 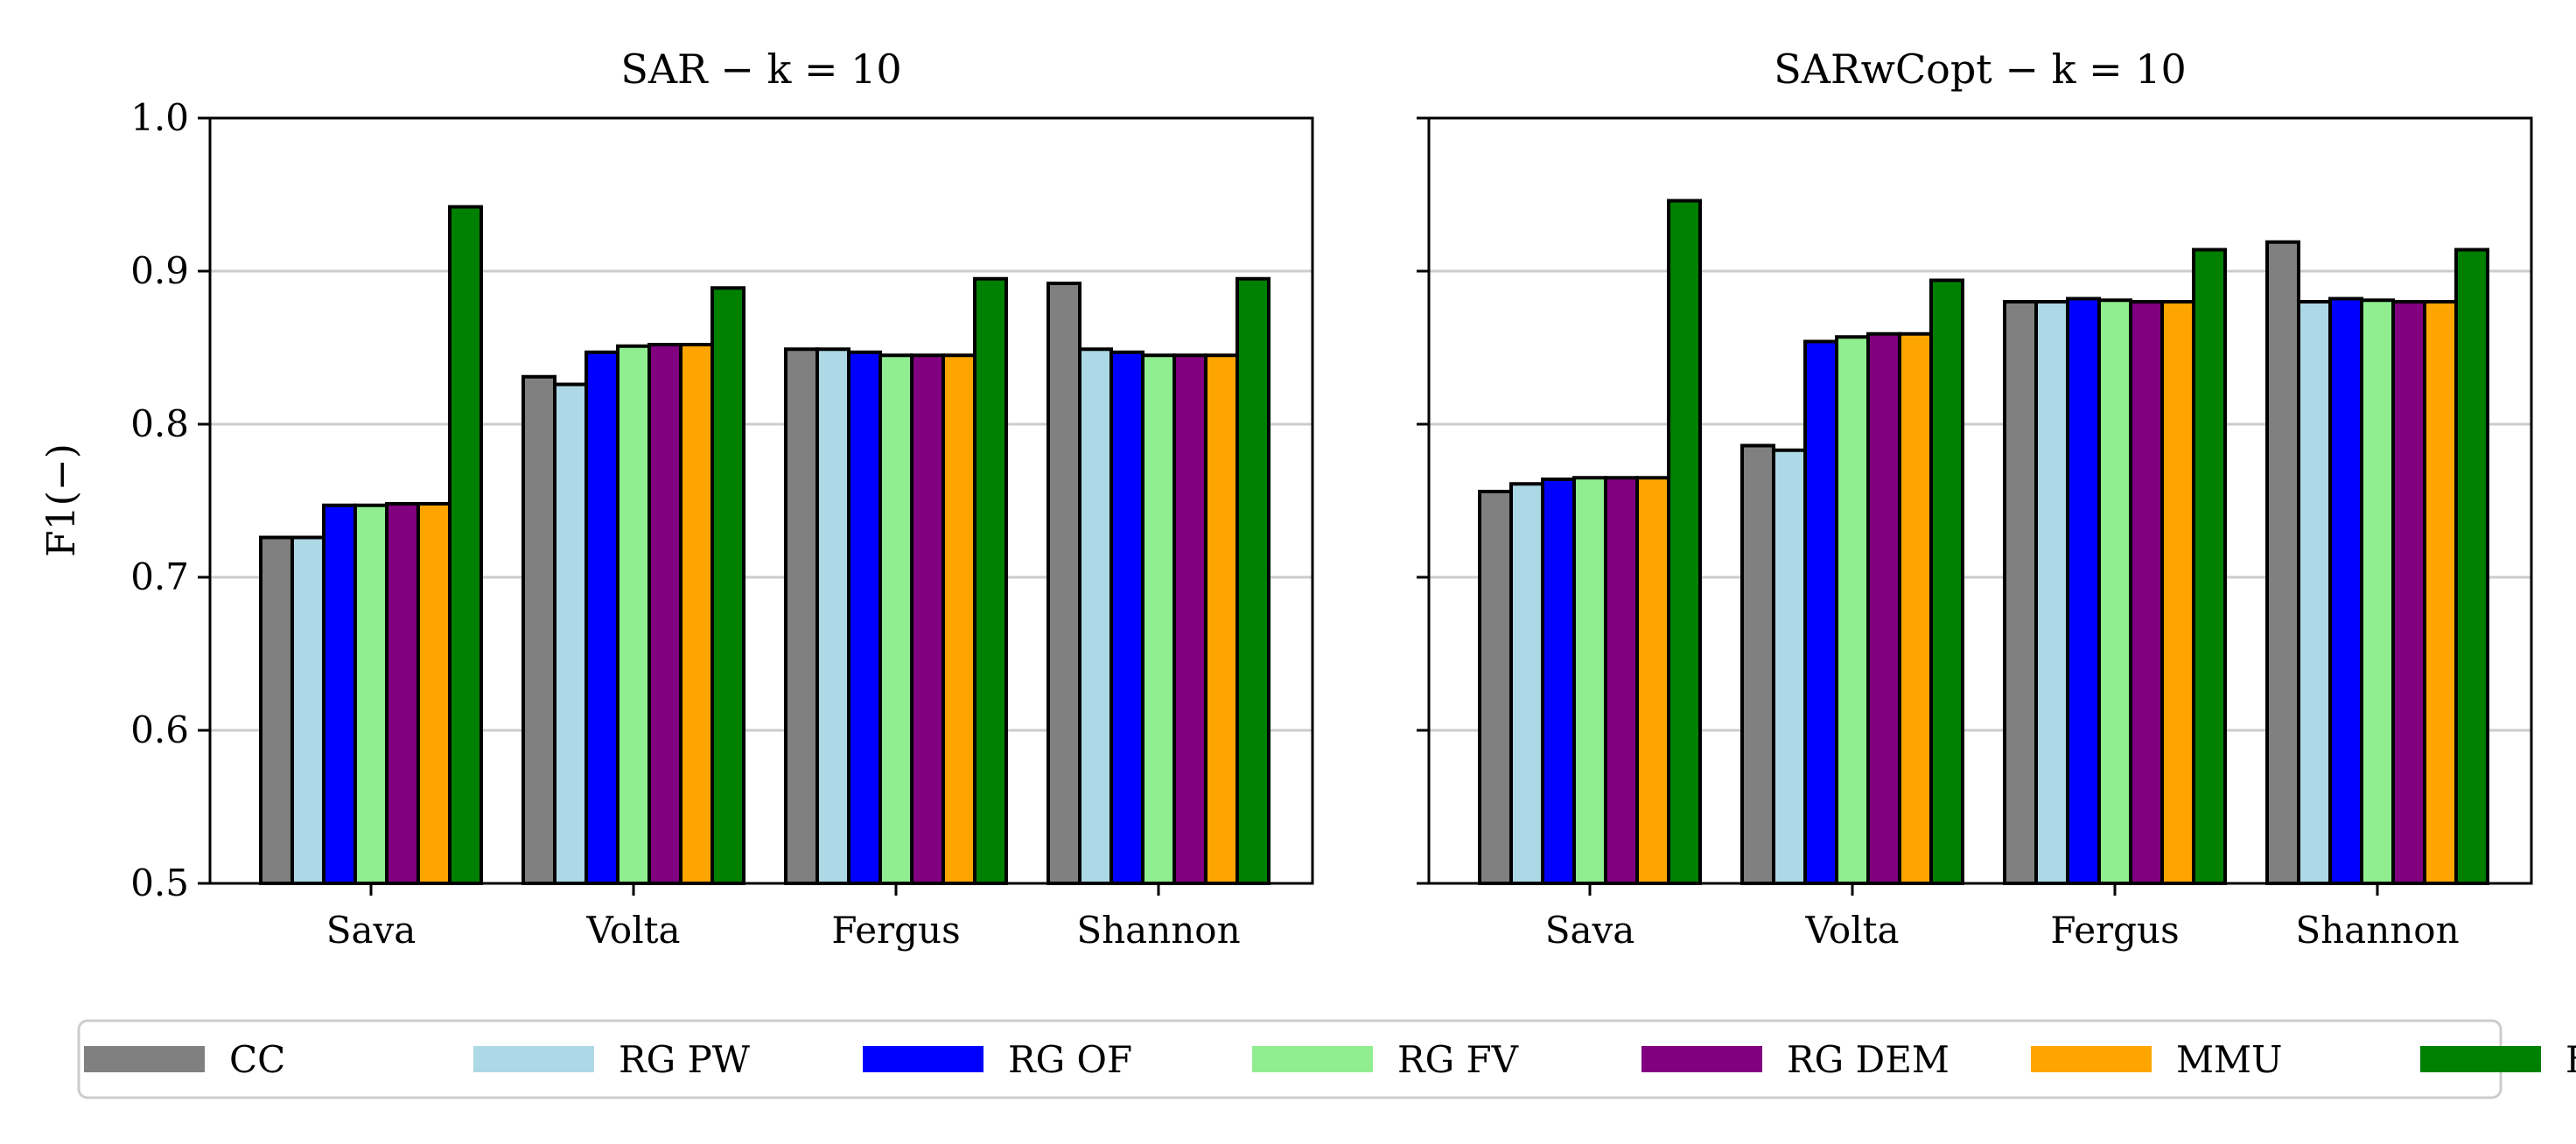 What do you see at coordinates (159, 576) in the screenshot?
I see `y-tick-label: 0.7` at bounding box center [159, 576].